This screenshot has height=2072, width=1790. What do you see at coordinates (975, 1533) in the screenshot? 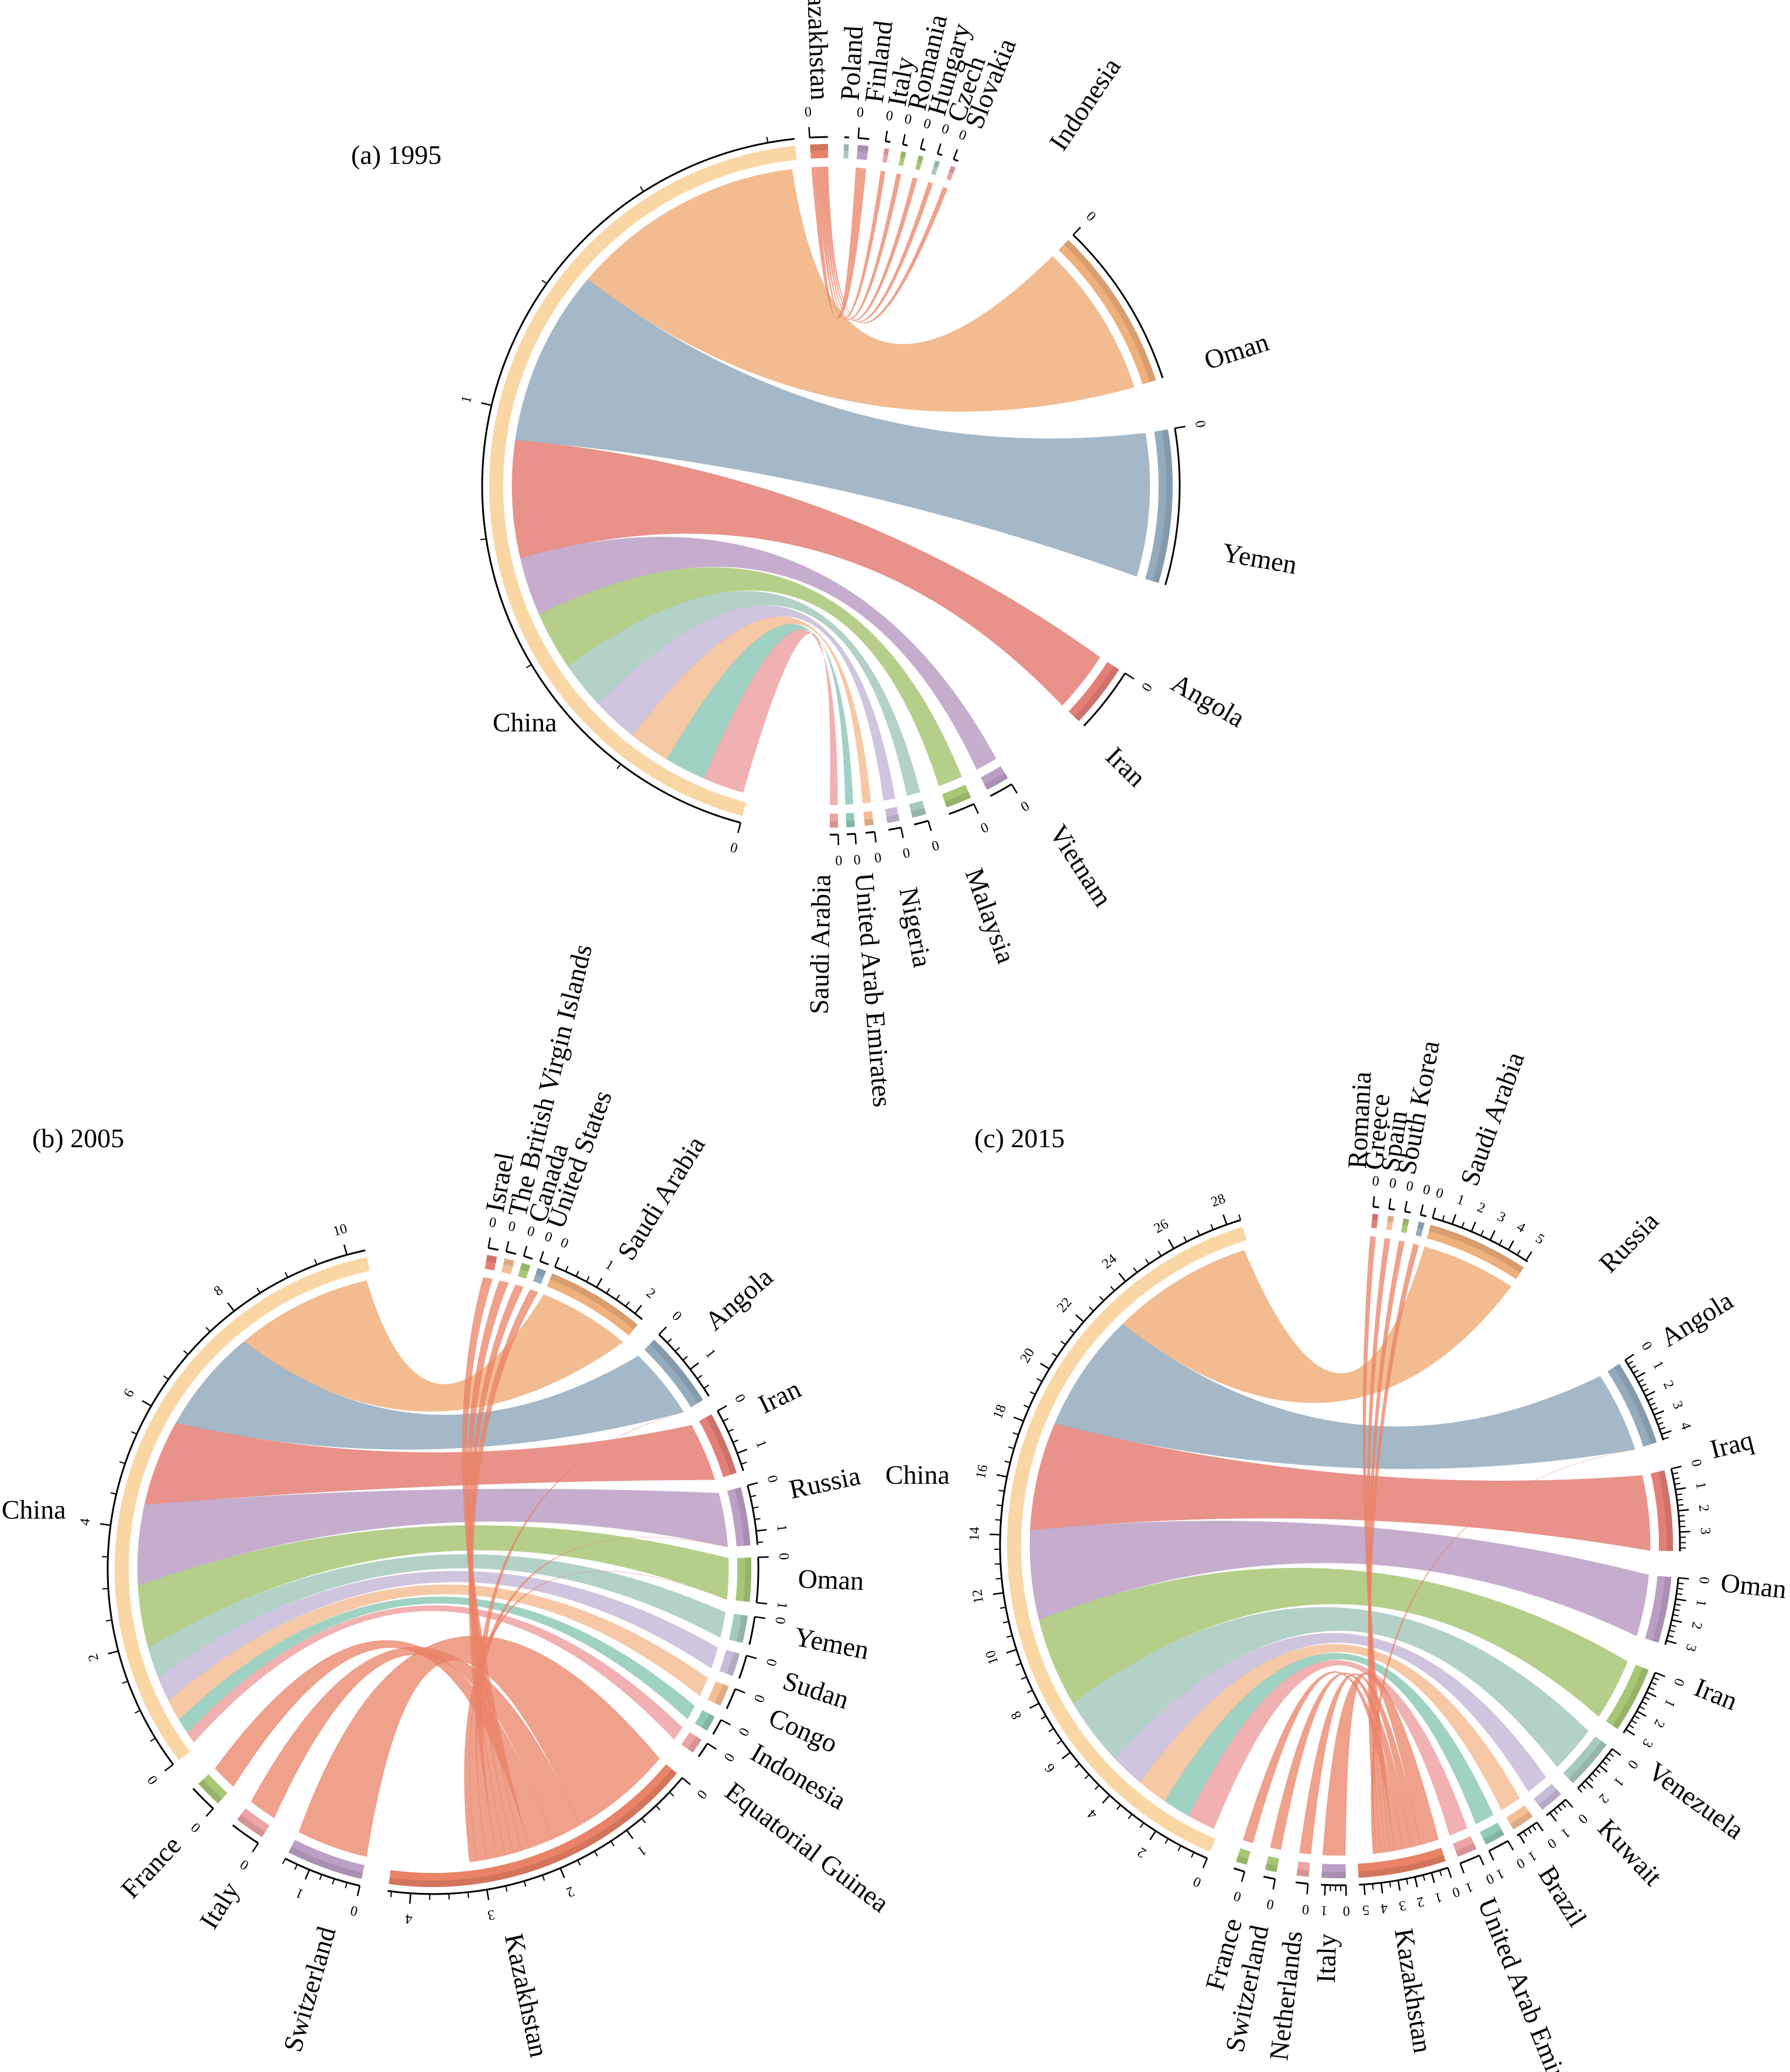
I see `tick-label-c-2015-china-7: 14` at bounding box center [975, 1533].